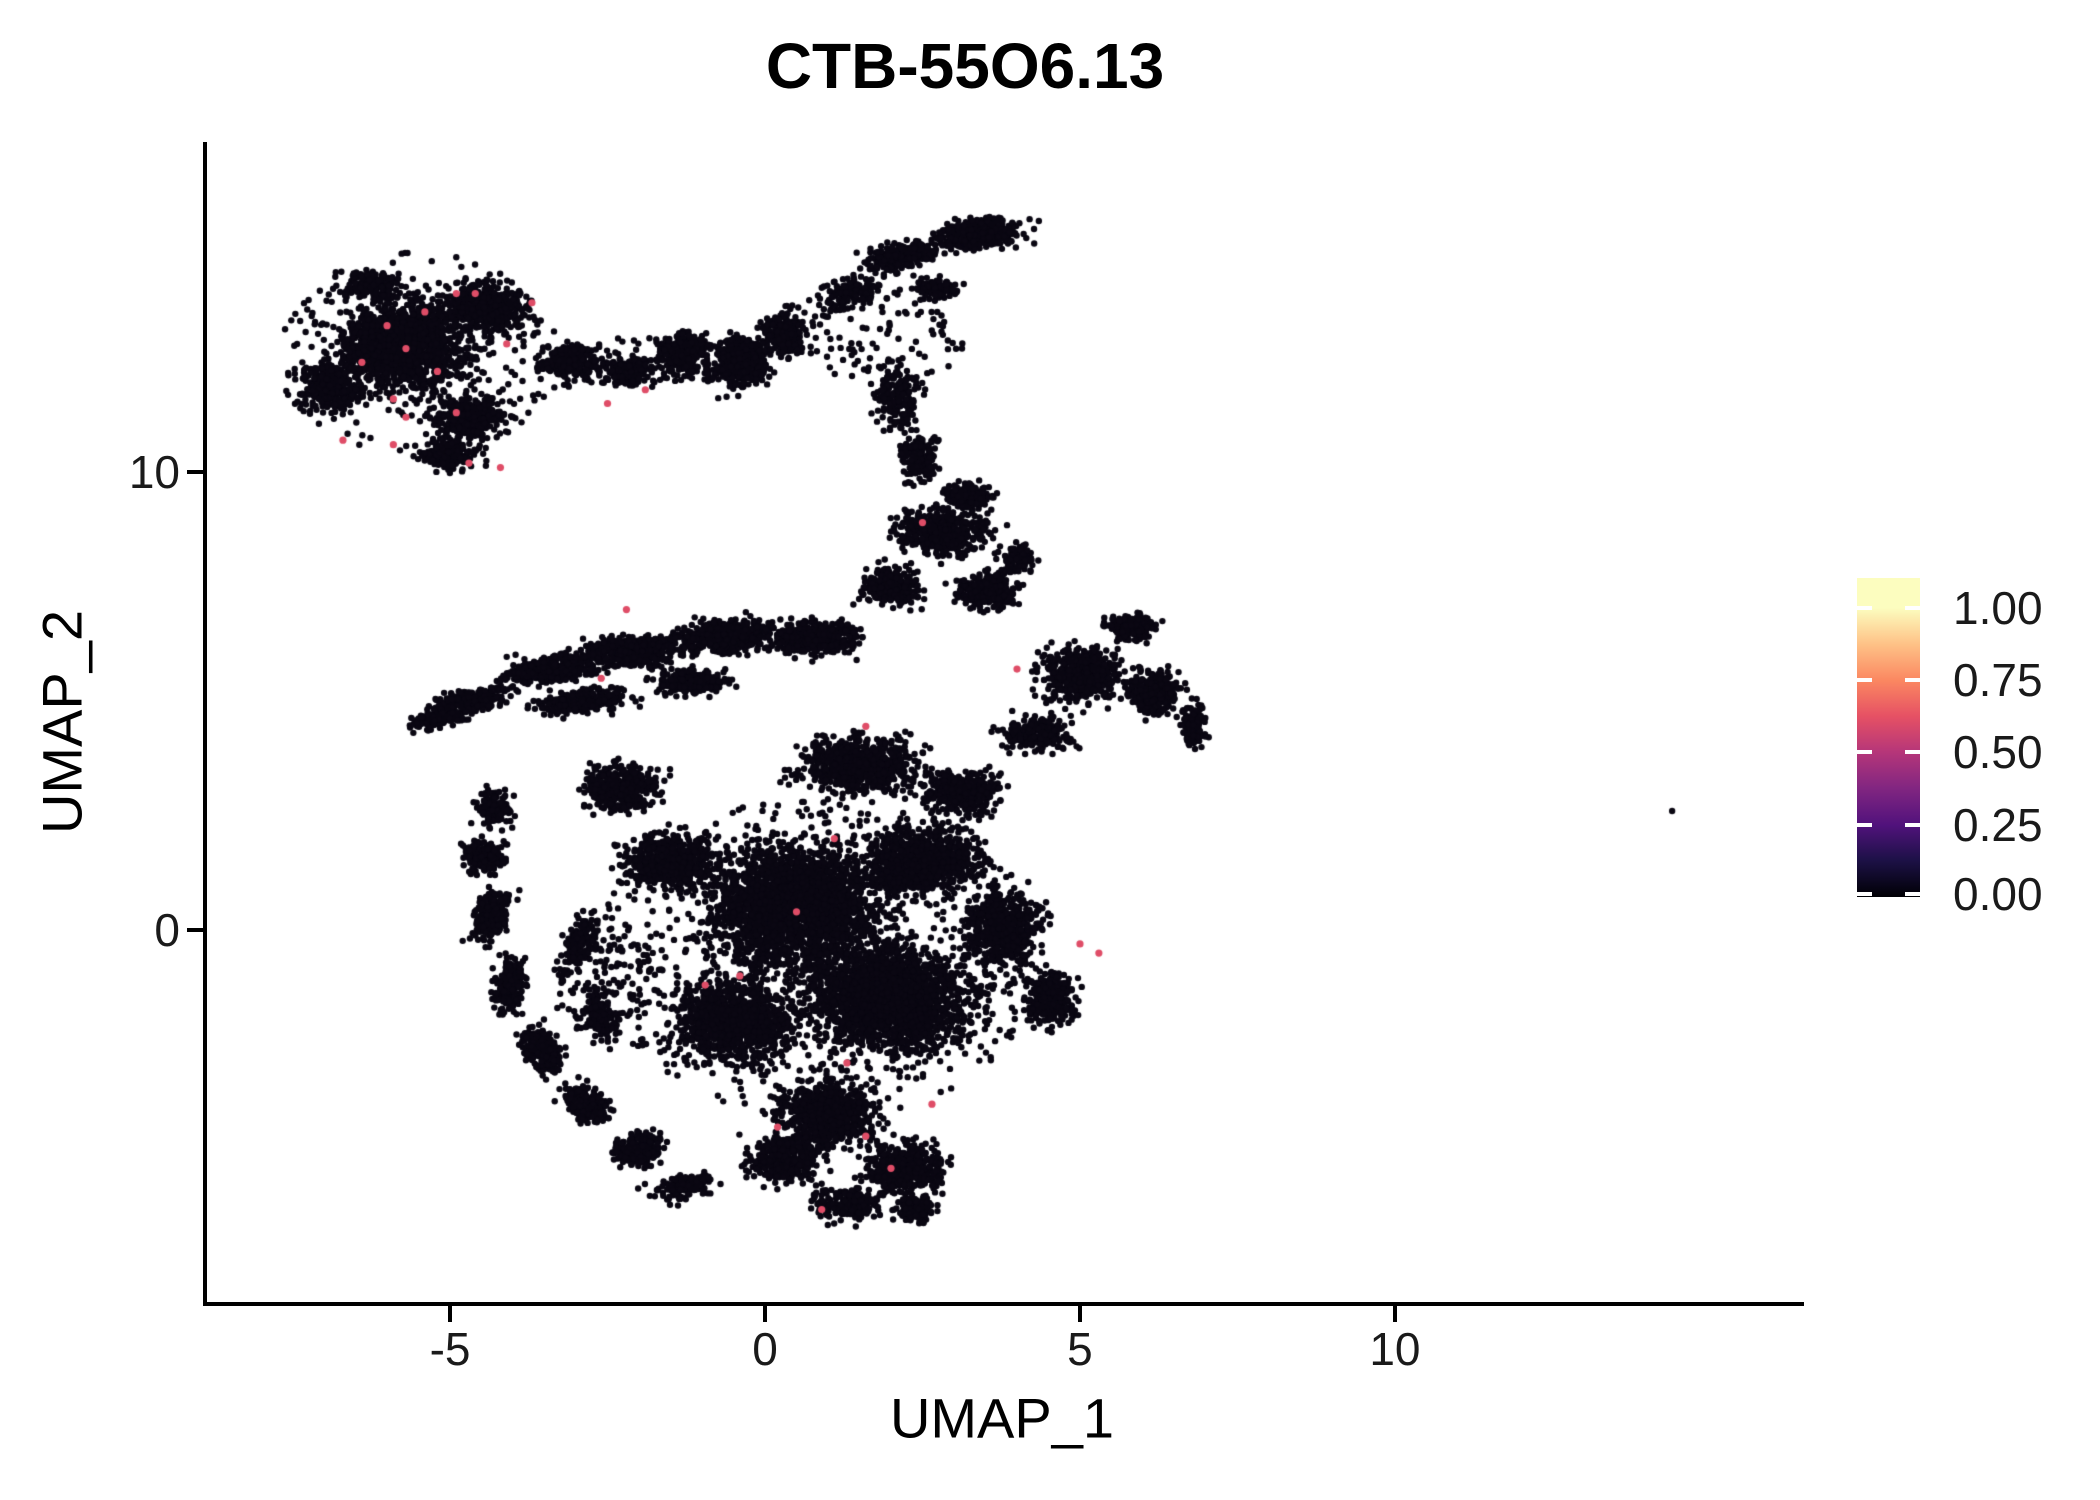 The image size is (2100, 1500). What do you see at coordinates (1998, 824) in the screenshot?
I see `colorbar-tick-label: 0.25` at bounding box center [1998, 824].